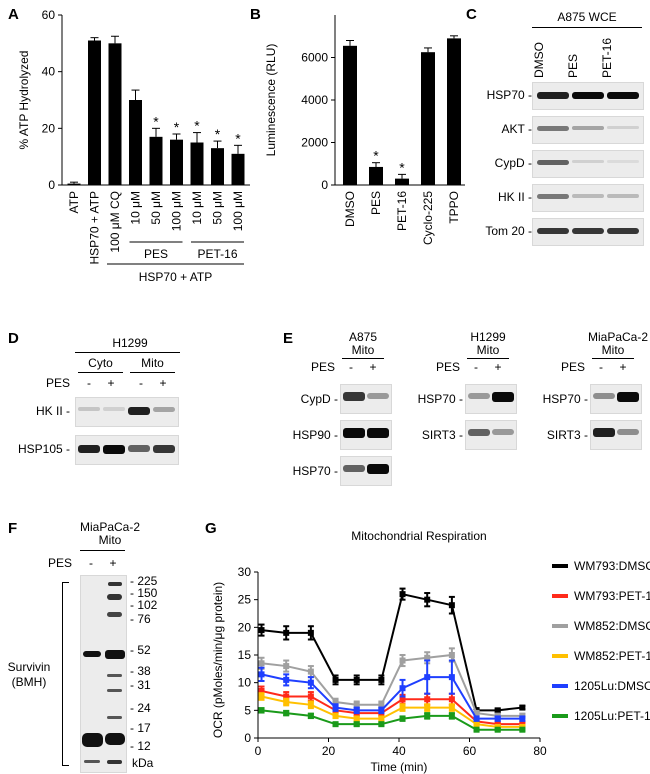 This screenshot has width=650, height=774. I want to click on blot-row-label: SIRT3 -, so click(567, 435).